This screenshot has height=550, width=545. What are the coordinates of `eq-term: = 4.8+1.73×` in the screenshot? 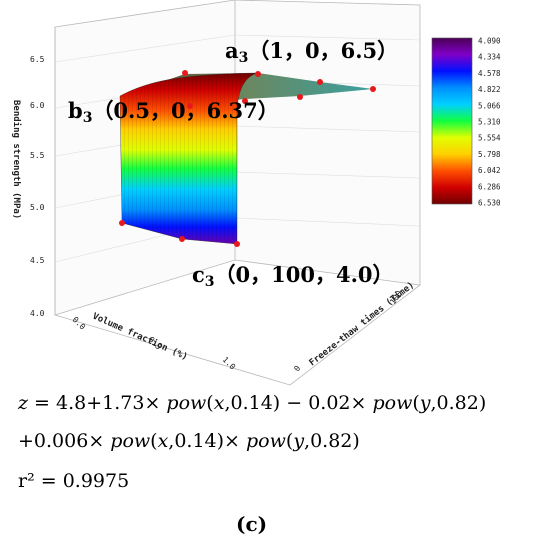 It's located at (97, 403).